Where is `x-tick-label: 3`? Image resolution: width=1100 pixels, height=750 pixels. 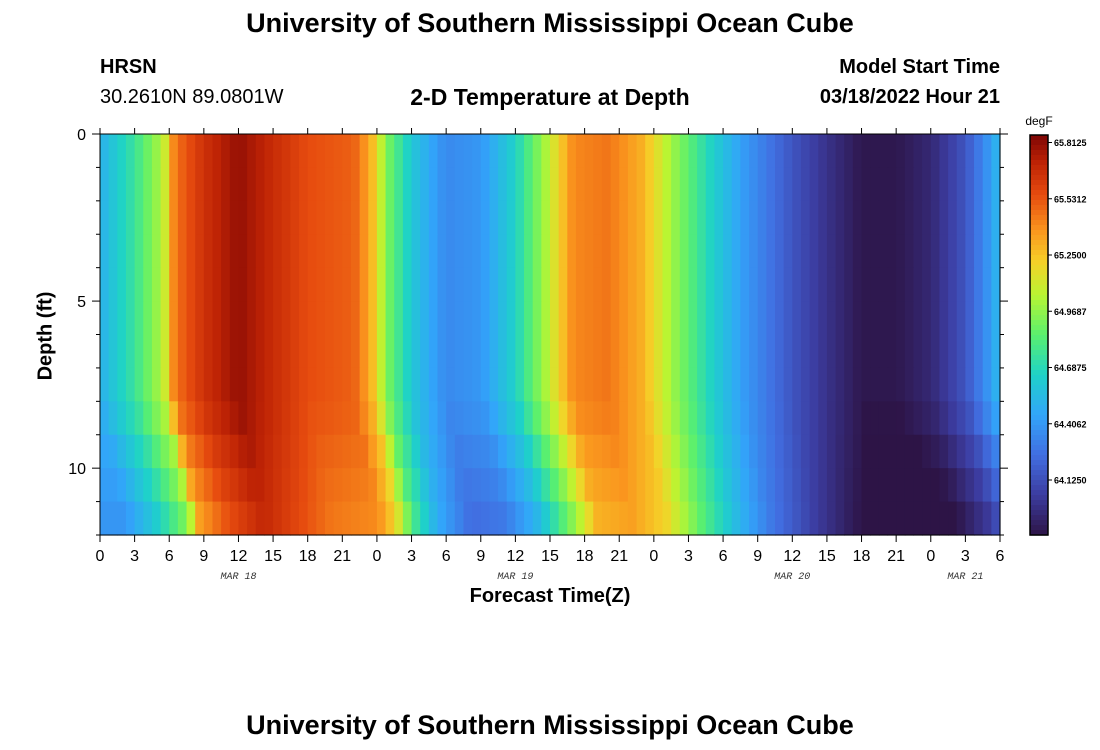 x-tick-label: 3 is located at coordinates (965, 556).